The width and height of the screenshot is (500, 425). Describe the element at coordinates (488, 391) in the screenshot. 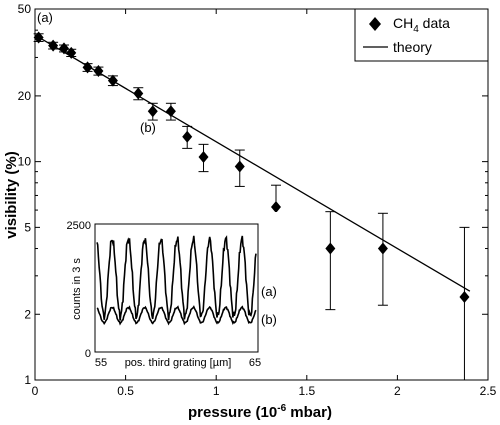

I see `x-tick-label: 2.5` at that location.